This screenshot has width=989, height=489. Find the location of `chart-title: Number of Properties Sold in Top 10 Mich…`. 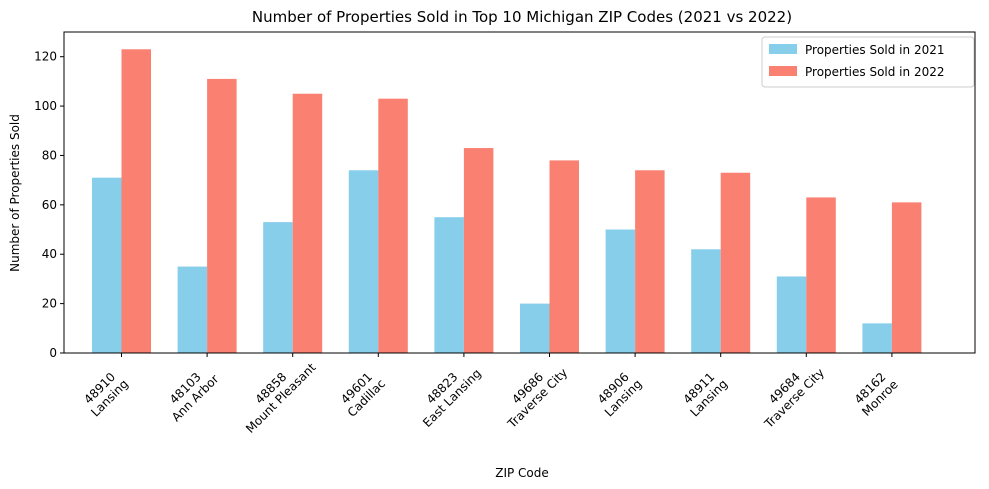

chart-title: Number of Properties Sold in Top 10 Mich… is located at coordinates (522, 17).